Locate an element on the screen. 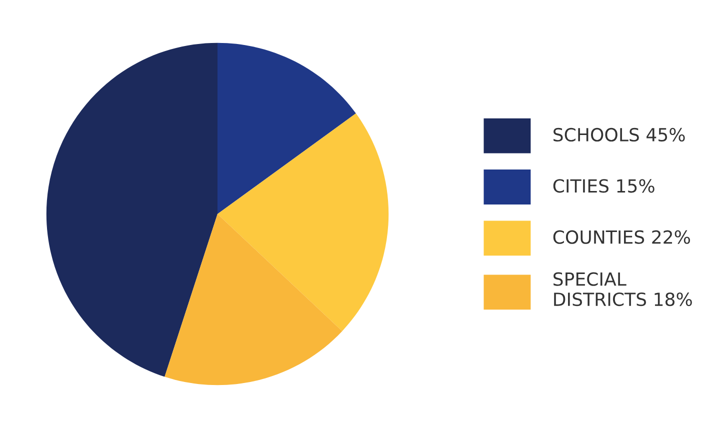  legend-label: SCHOOLS 45% is located at coordinates (619, 135).